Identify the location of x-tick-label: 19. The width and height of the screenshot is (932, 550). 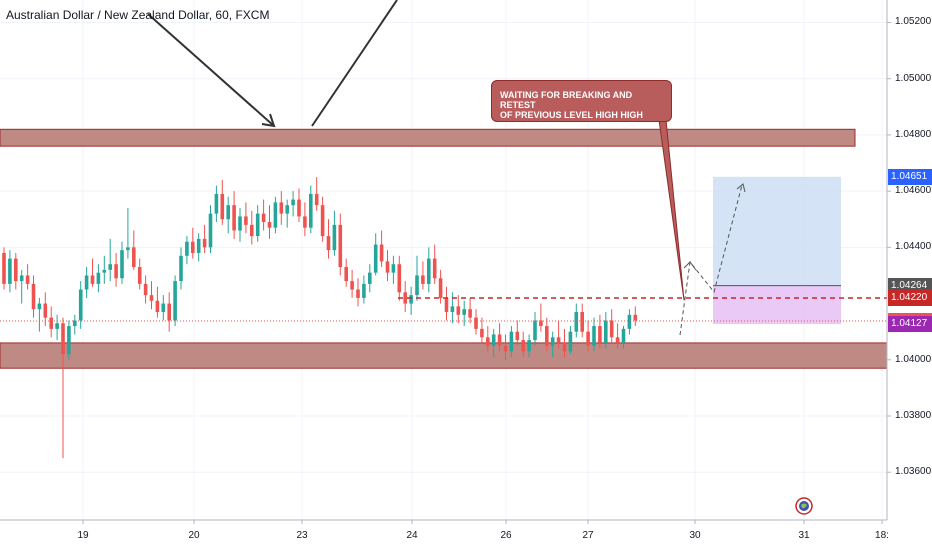
(83, 535).